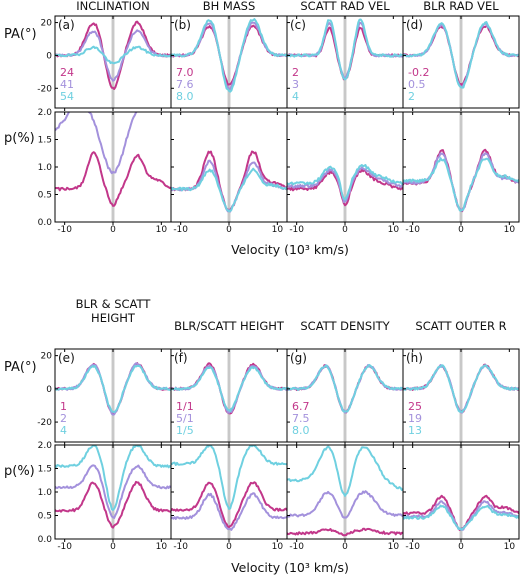 This screenshot has height=580, width=520. Describe the element at coordinates (298, 25) in the screenshot. I see `panel-letter: (c)` at that location.